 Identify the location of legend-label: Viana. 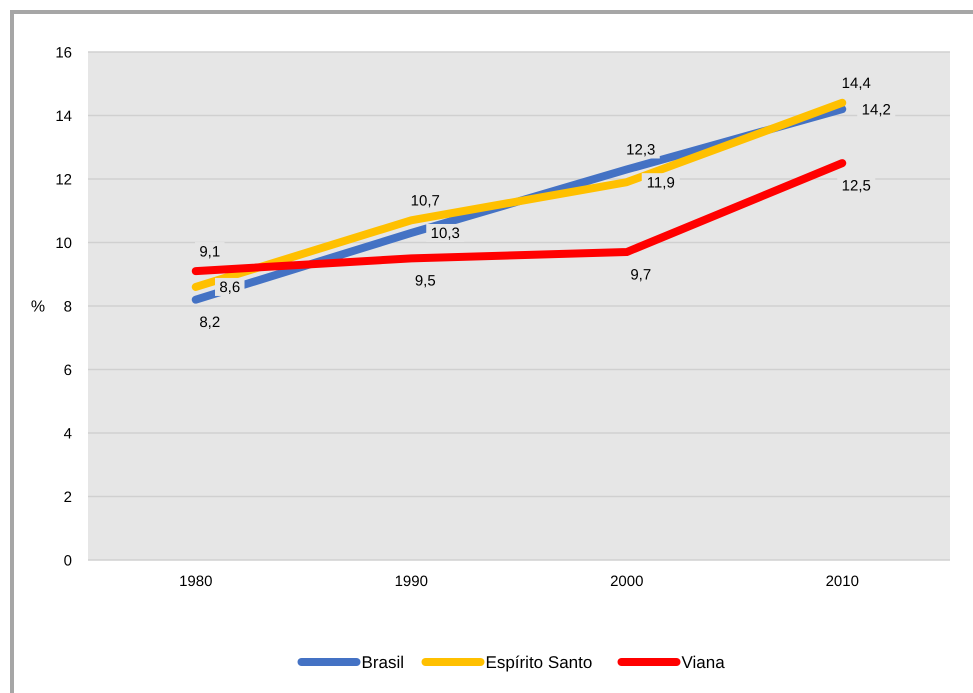
(704, 662).